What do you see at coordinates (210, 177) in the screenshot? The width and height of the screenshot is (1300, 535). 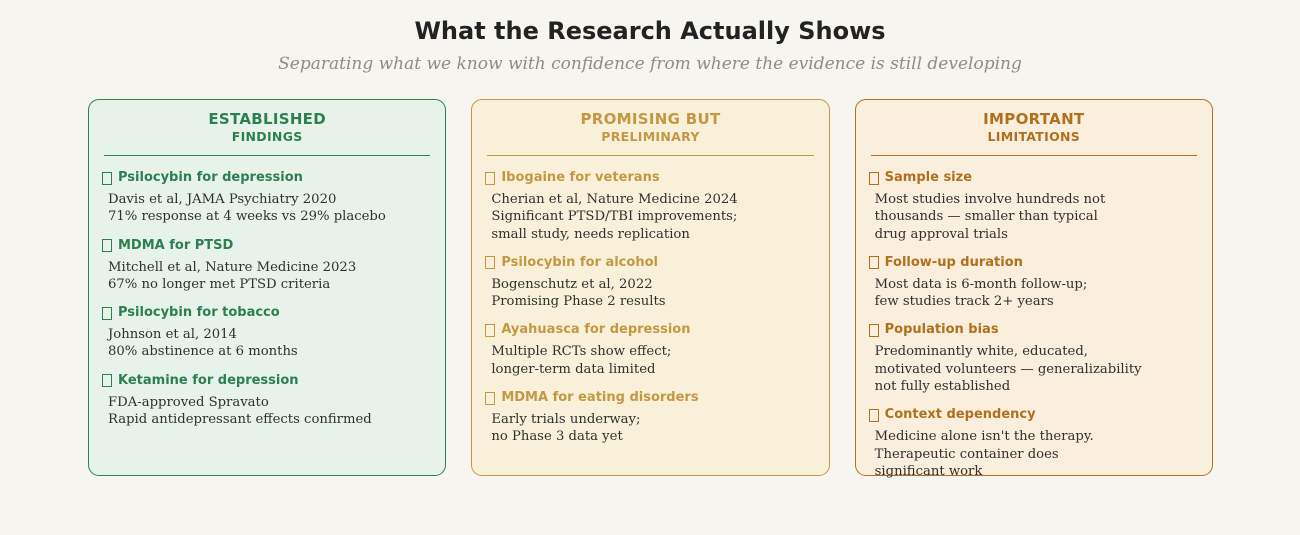 I see `item-title: Psilocybin for depression` at bounding box center [210, 177].